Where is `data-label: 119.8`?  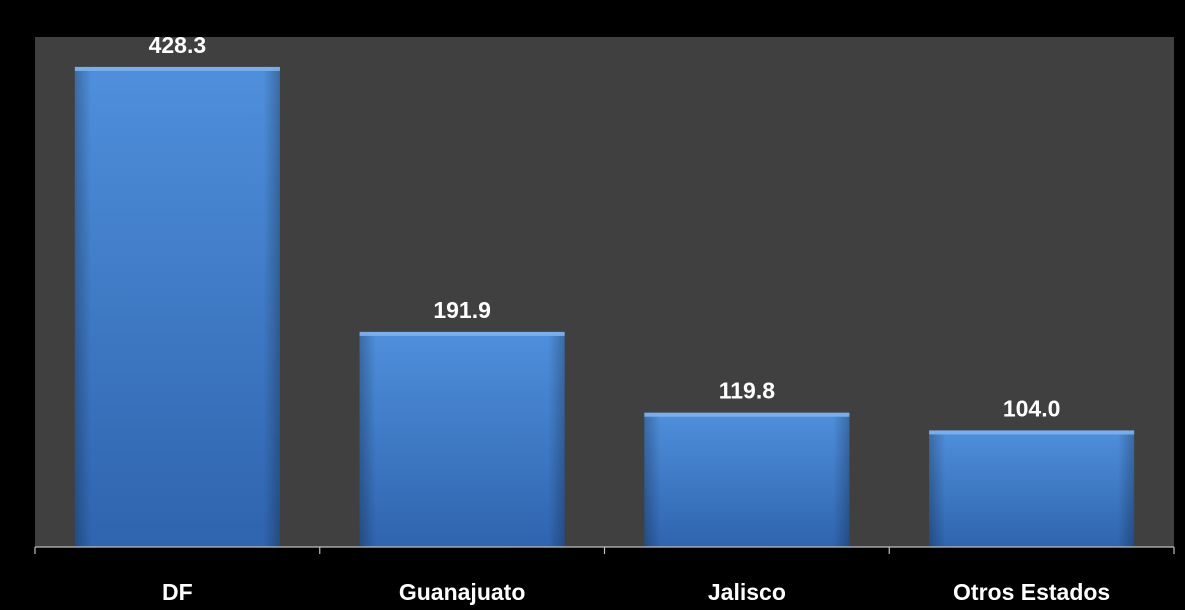
data-label: 119.8 is located at coordinates (747, 391).